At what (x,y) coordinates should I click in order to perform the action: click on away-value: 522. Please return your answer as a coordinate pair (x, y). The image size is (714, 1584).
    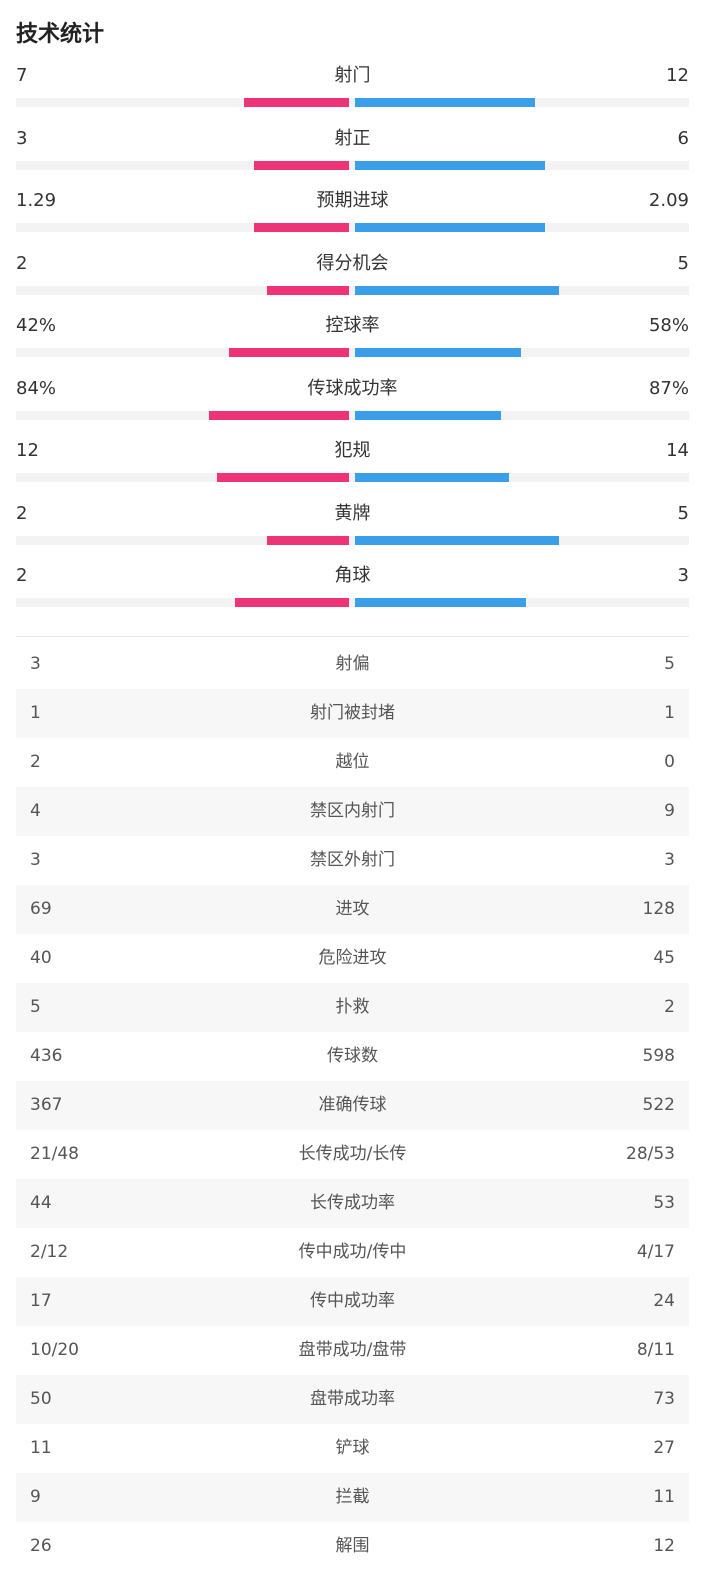
    Looking at the image, I should click on (658, 1105).